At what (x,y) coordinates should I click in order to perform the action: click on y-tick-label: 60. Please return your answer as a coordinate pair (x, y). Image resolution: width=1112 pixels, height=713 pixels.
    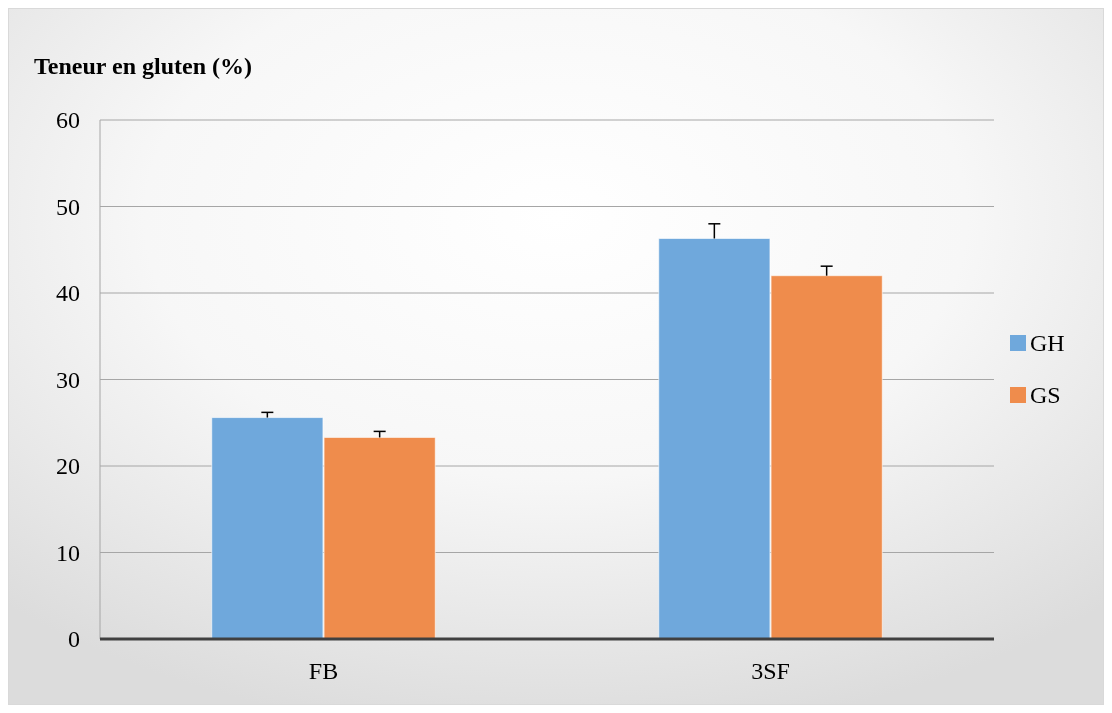
    Looking at the image, I should click on (68, 120).